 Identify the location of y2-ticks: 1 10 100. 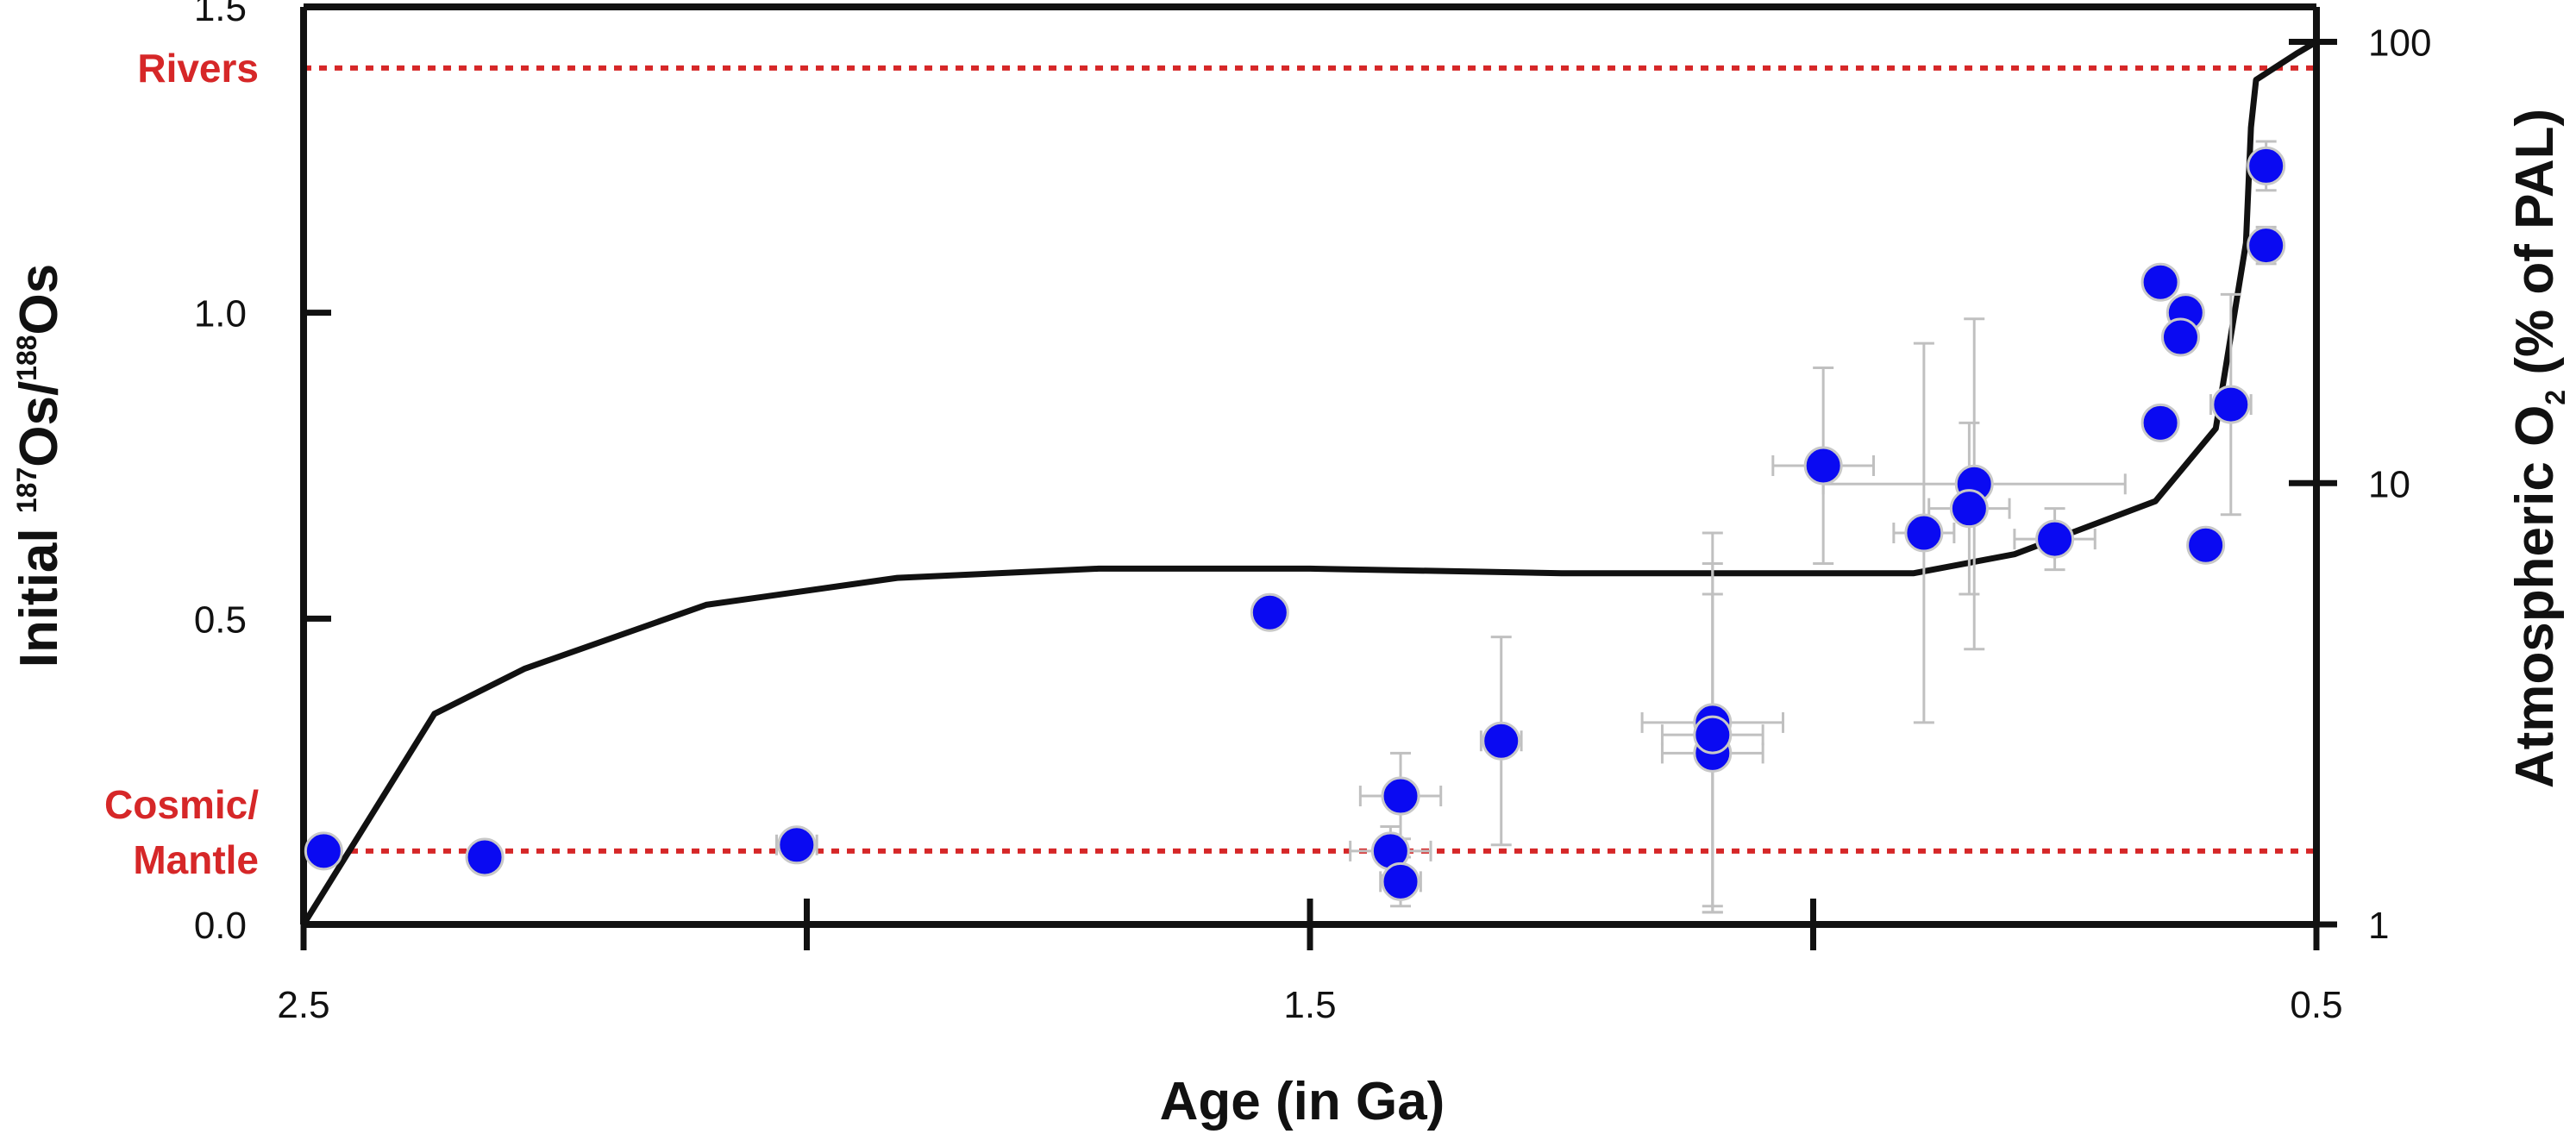
(2360, 485).